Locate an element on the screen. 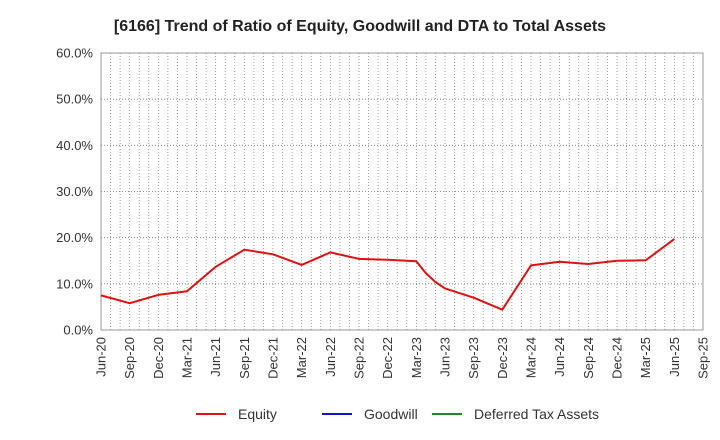 The image size is (720, 440). x-tick-label: Dec-22 is located at coordinates (387, 358).